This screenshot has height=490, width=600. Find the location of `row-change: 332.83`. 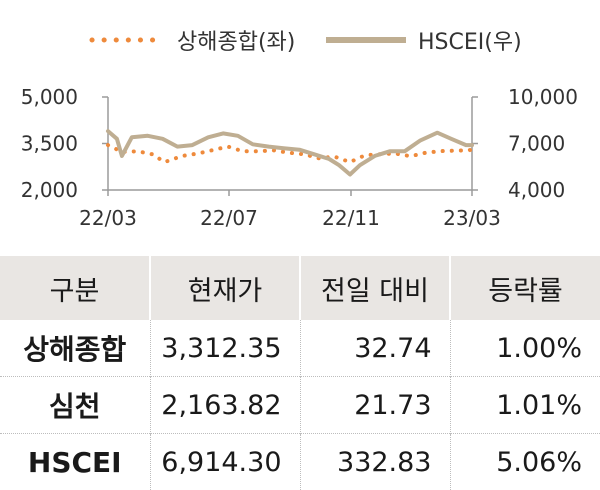

row-change: 332.83 is located at coordinates (375, 462).